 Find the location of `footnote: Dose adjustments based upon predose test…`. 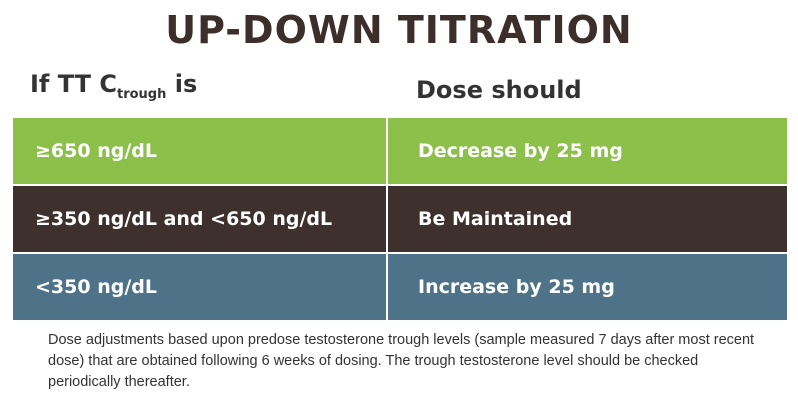

footnote: Dose adjustments based upon predose test… is located at coordinates (401, 361).